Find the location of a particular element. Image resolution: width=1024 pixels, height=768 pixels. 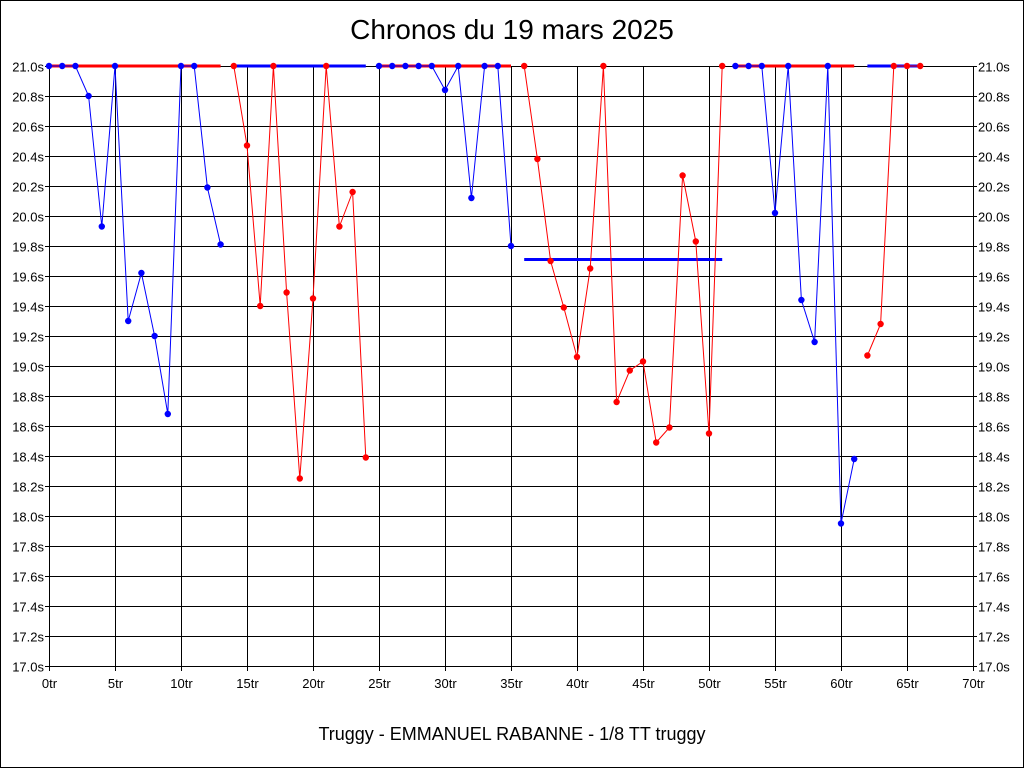

y-tick-label-left: 19.8s is located at coordinates (28, 247).